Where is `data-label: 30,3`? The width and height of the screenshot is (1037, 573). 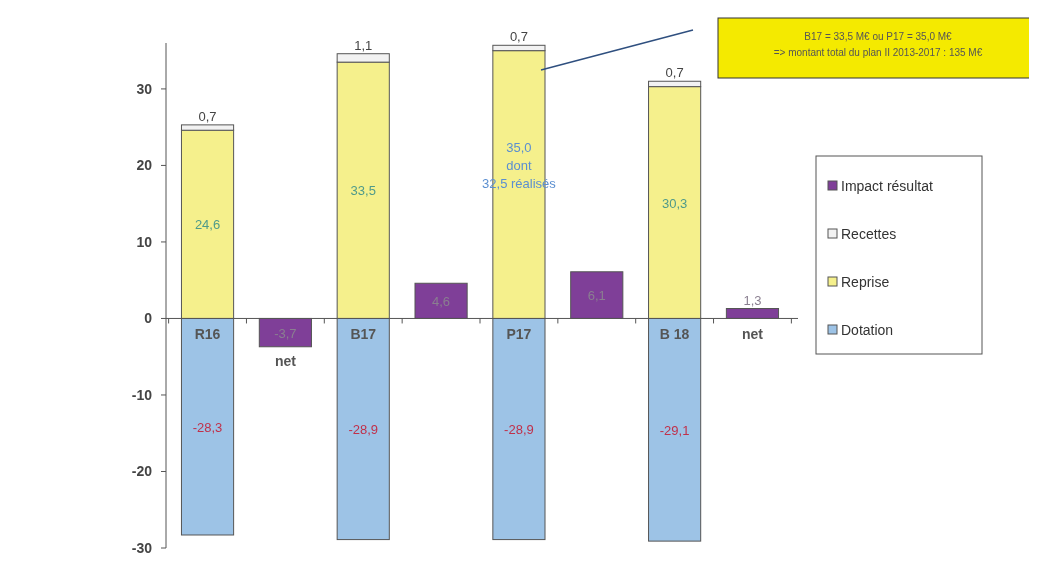 data-label: 30,3 is located at coordinates (674, 203).